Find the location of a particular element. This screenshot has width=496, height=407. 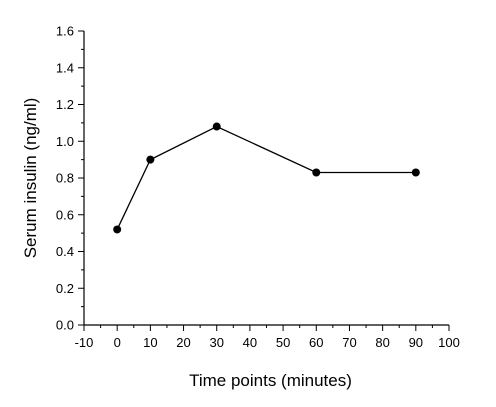

x-tick-label: 0 is located at coordinates (117, 342).